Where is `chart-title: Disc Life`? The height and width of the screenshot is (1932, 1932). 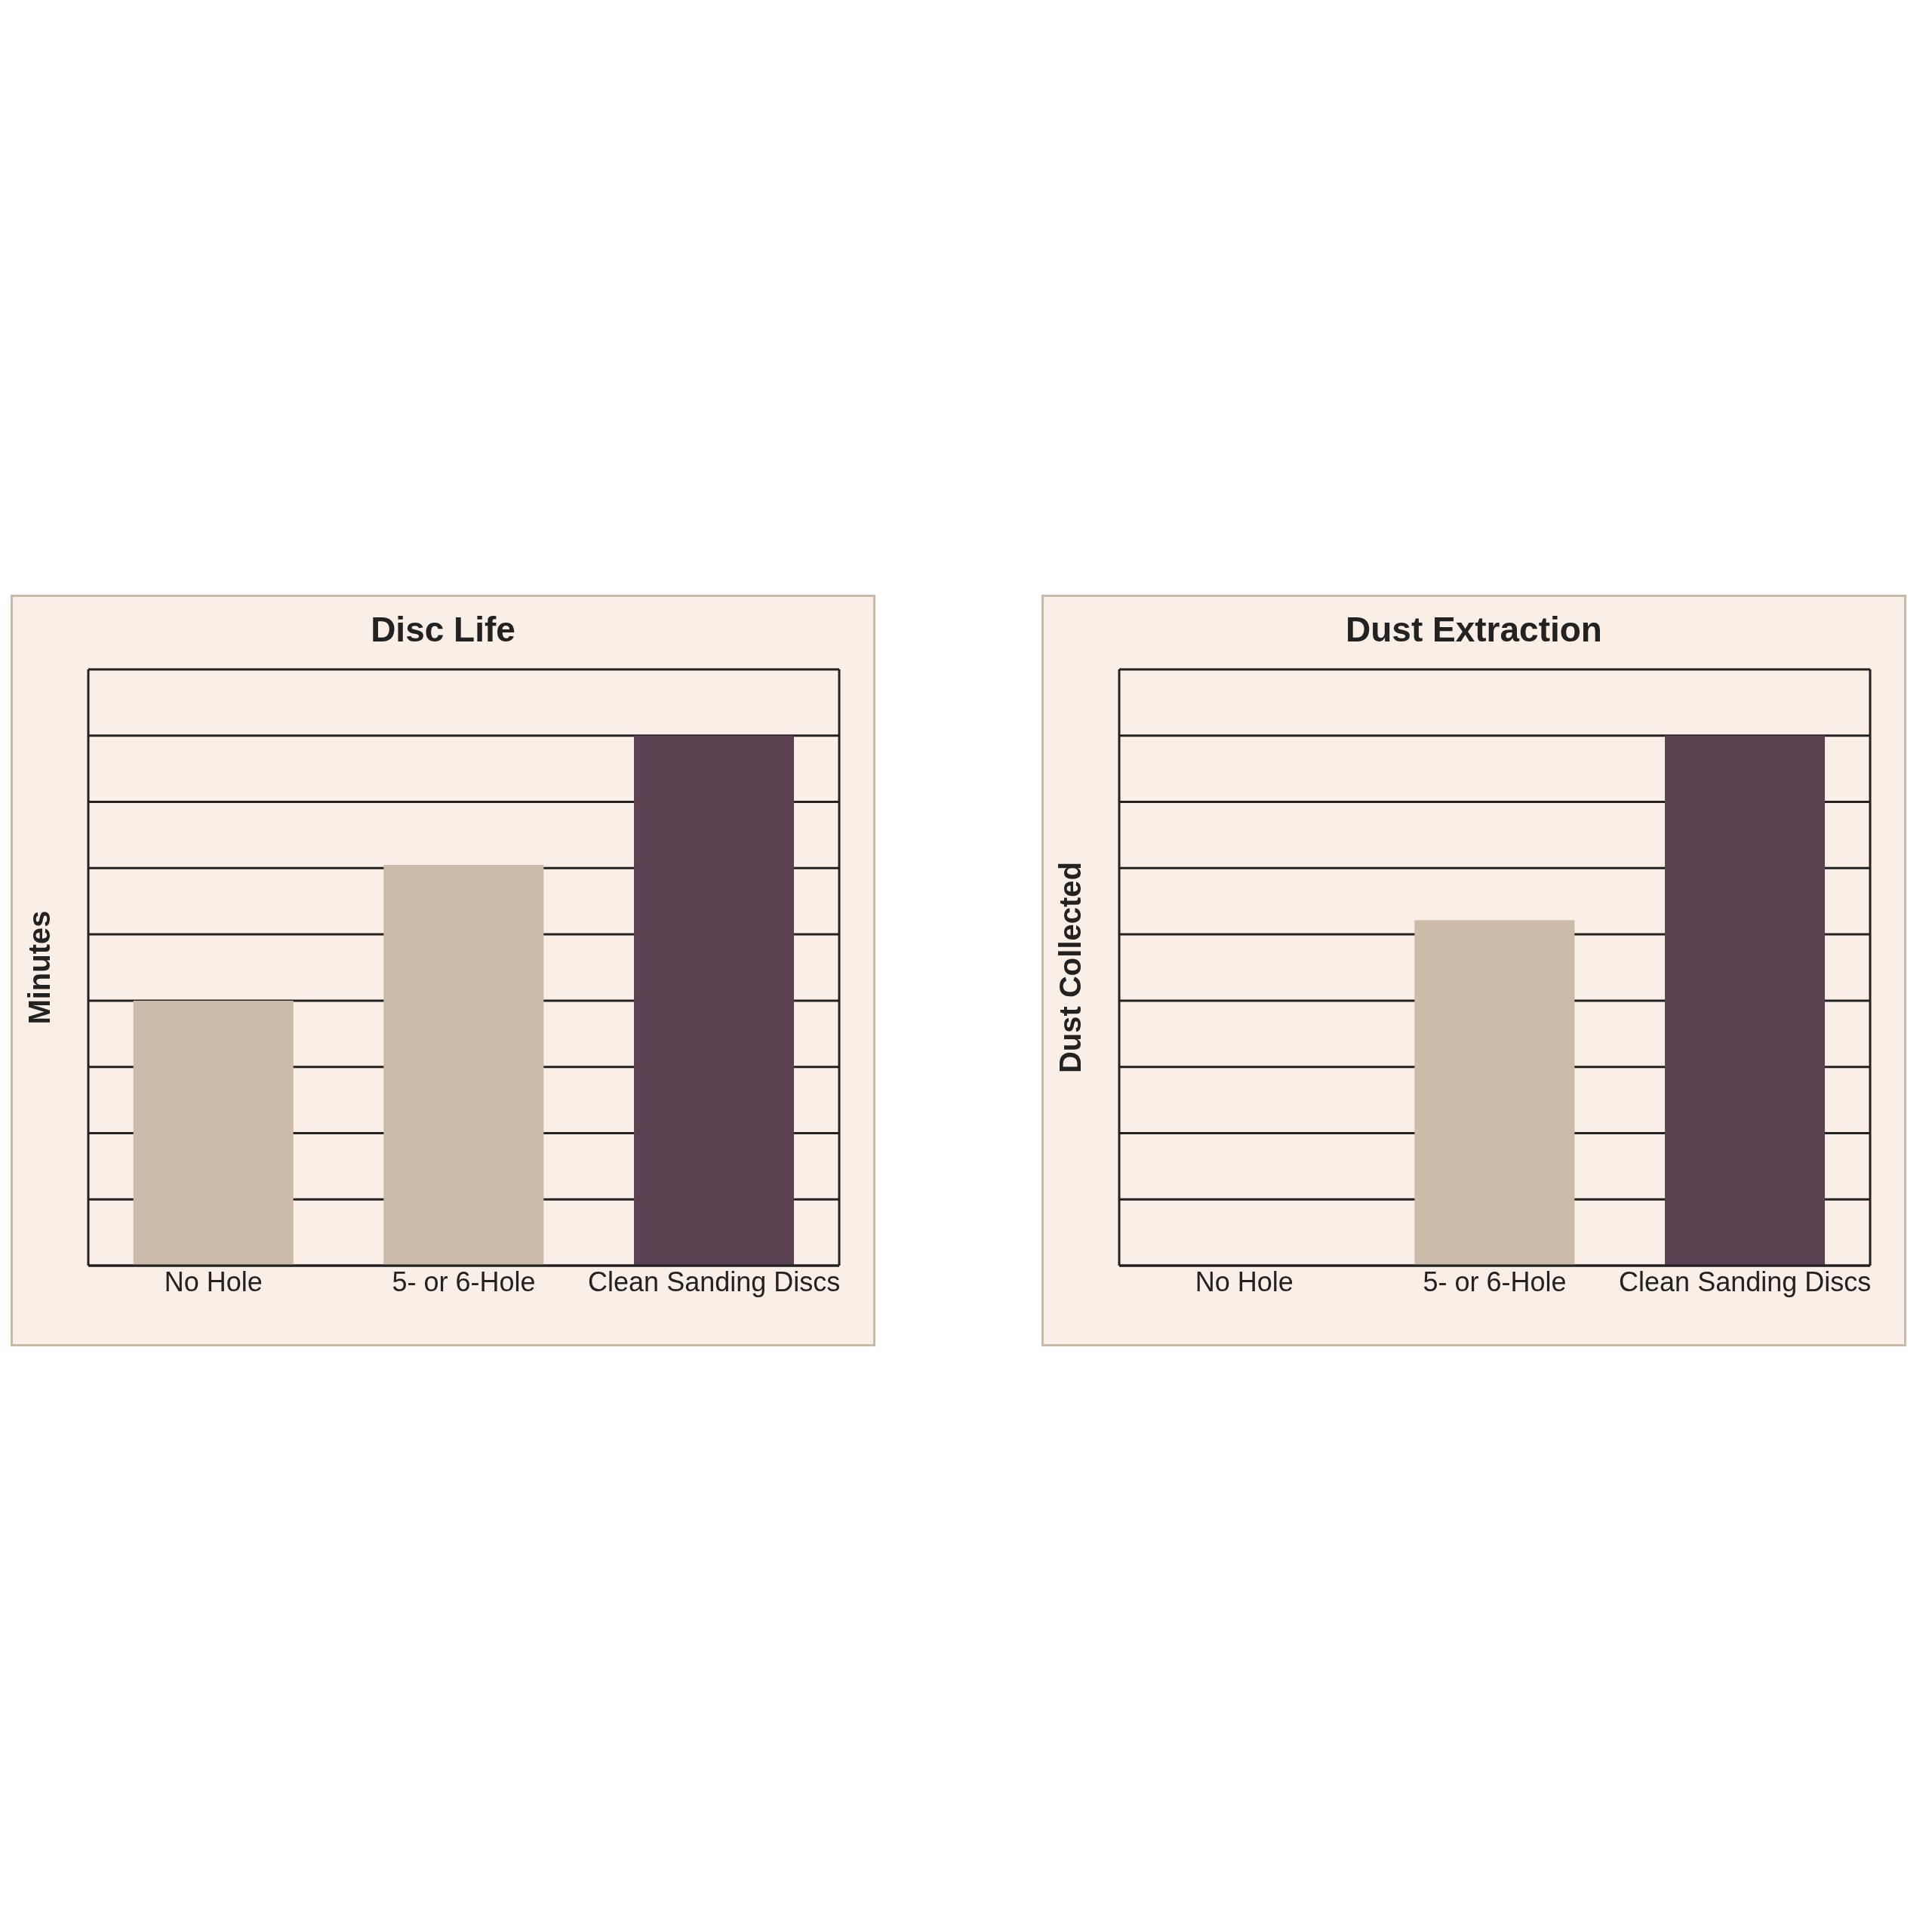 chart-title: Disc Life is located at coordinates (443, 630).